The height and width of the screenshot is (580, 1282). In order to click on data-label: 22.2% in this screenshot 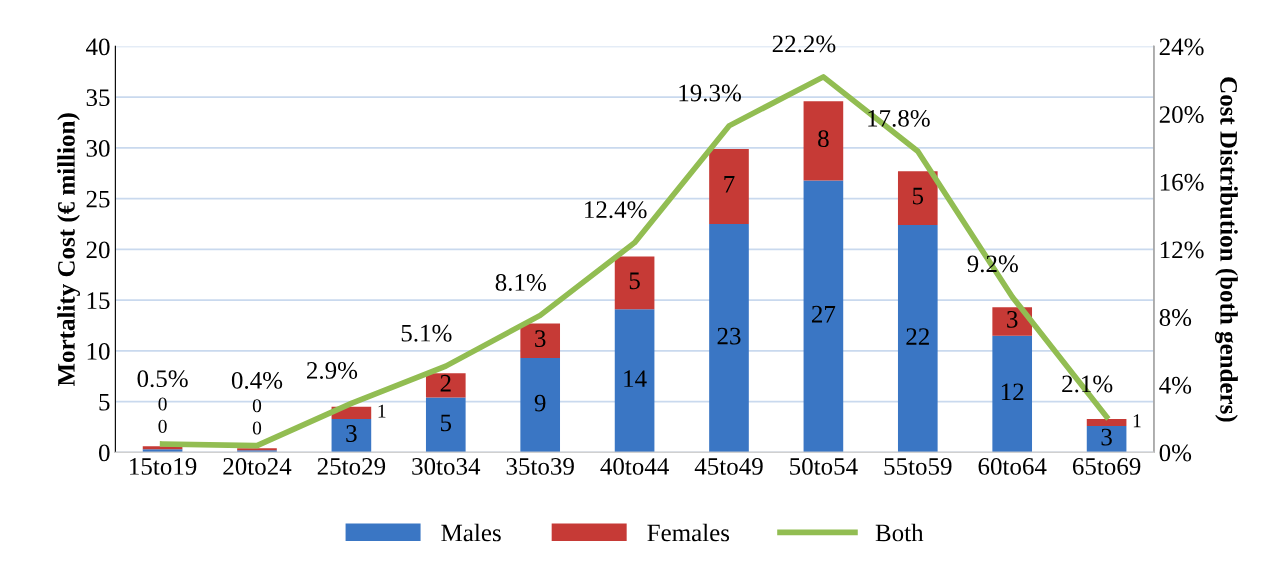, I will do `click(804, 44)`.